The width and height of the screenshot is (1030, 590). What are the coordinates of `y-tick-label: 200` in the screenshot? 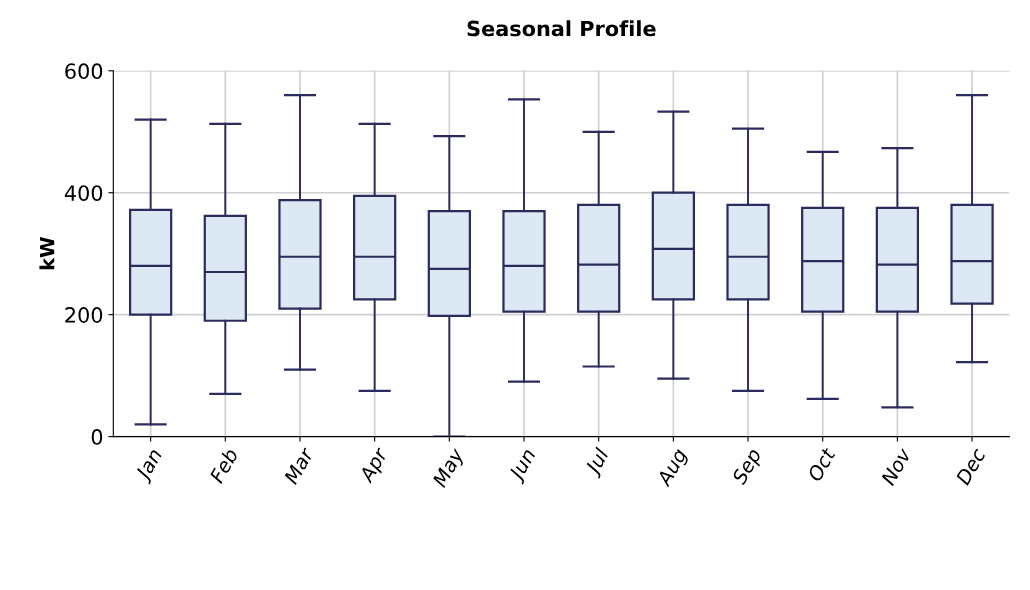 It's located at (84, 315).